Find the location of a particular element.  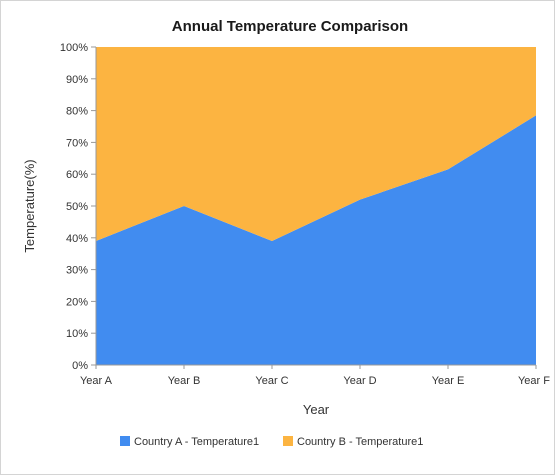

x-tick-label: Year E is located at coordinates (448, 381).